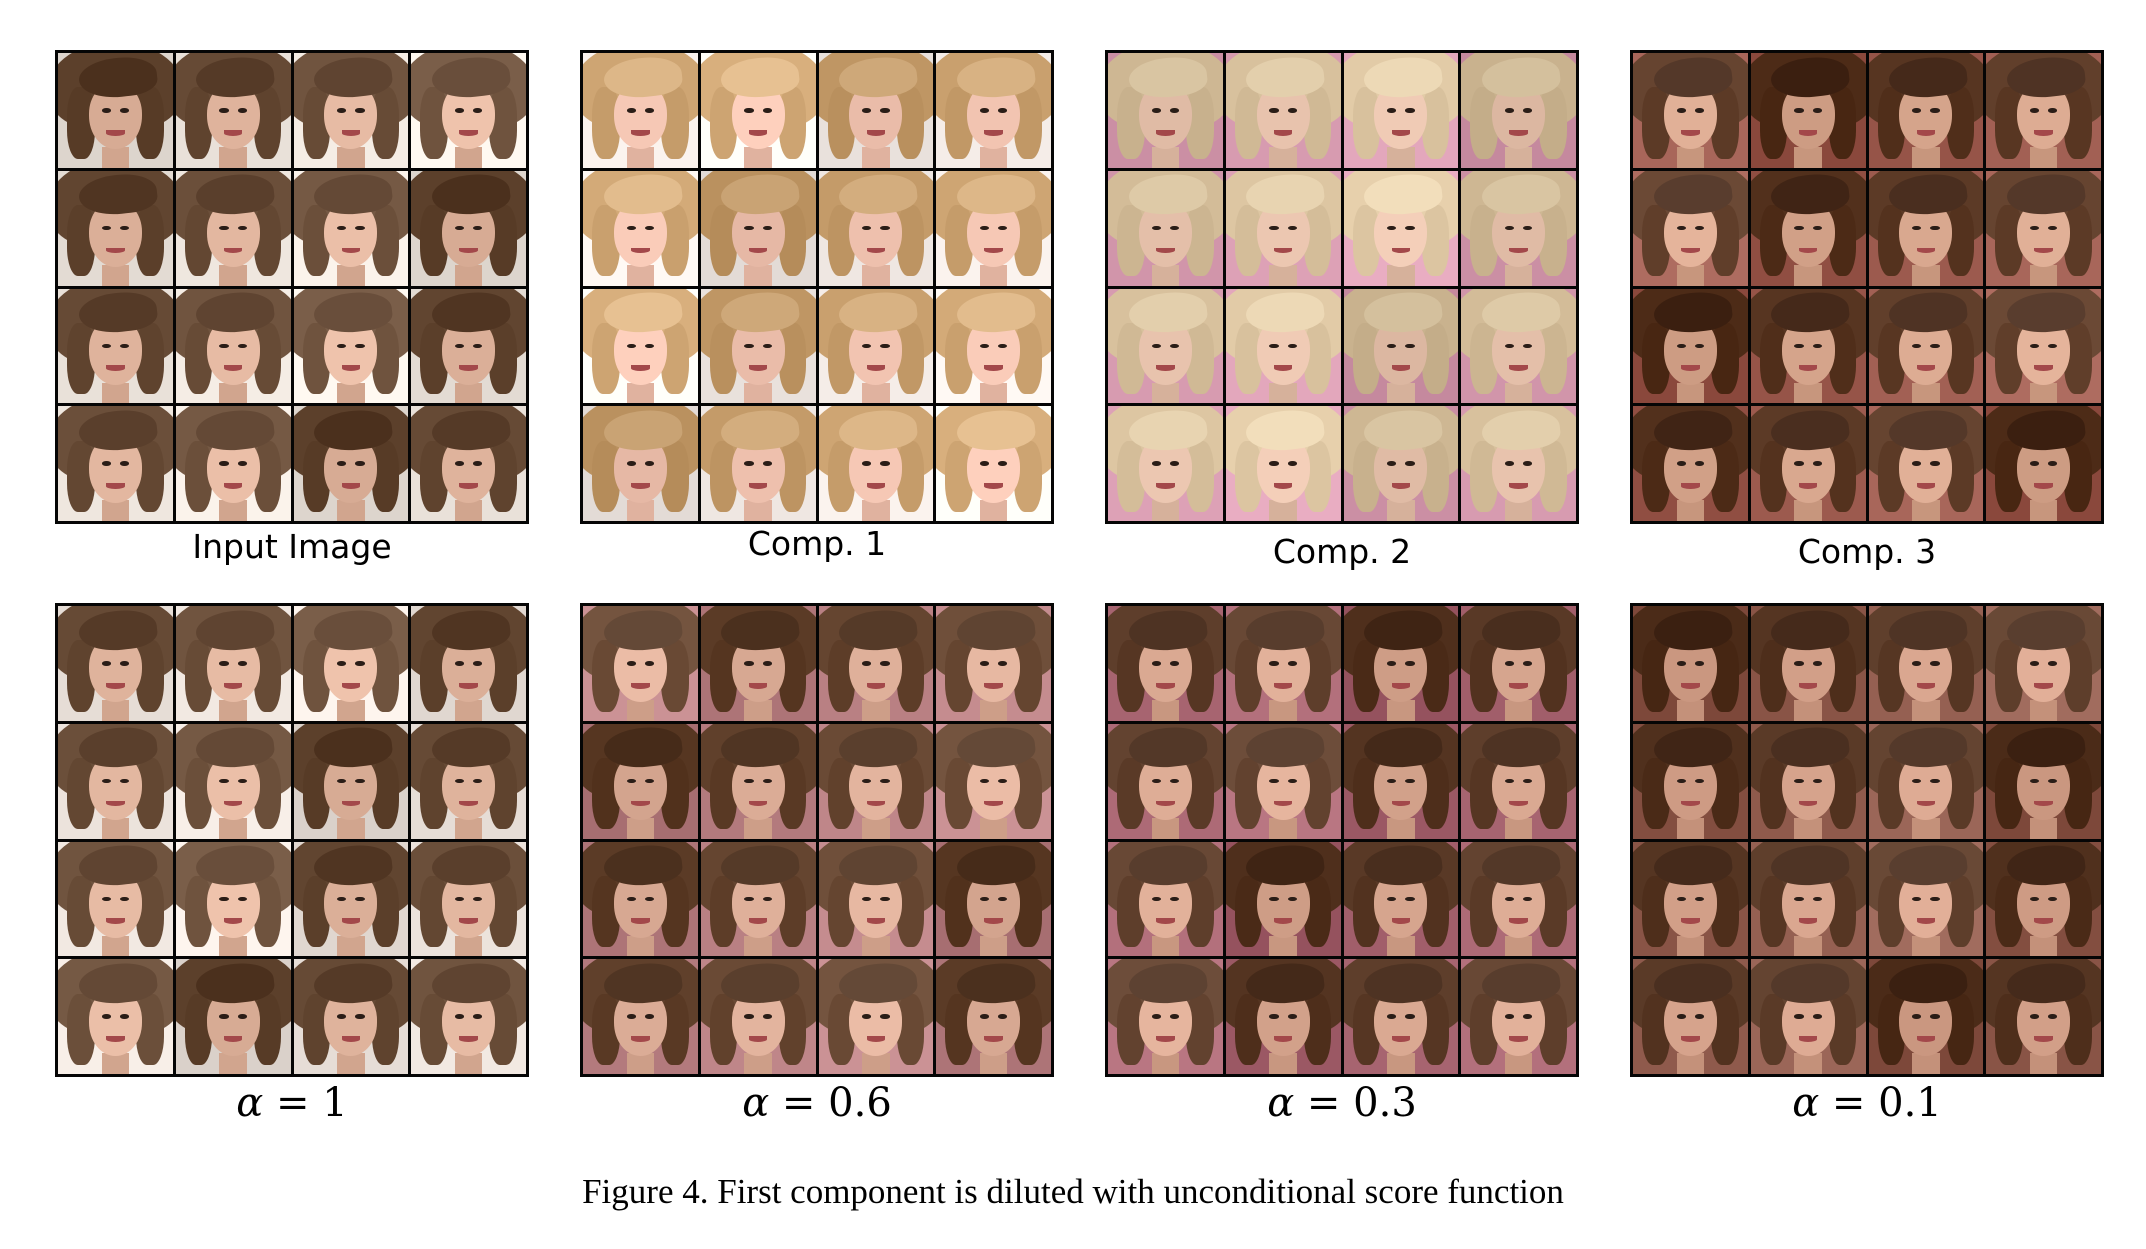 Image resolution: width=2146 pixels, height=1249 pixels. Describe the element at coordinates (292, 1103) in the screenshot. I see `label-alpha-1: α = 1` at that location.